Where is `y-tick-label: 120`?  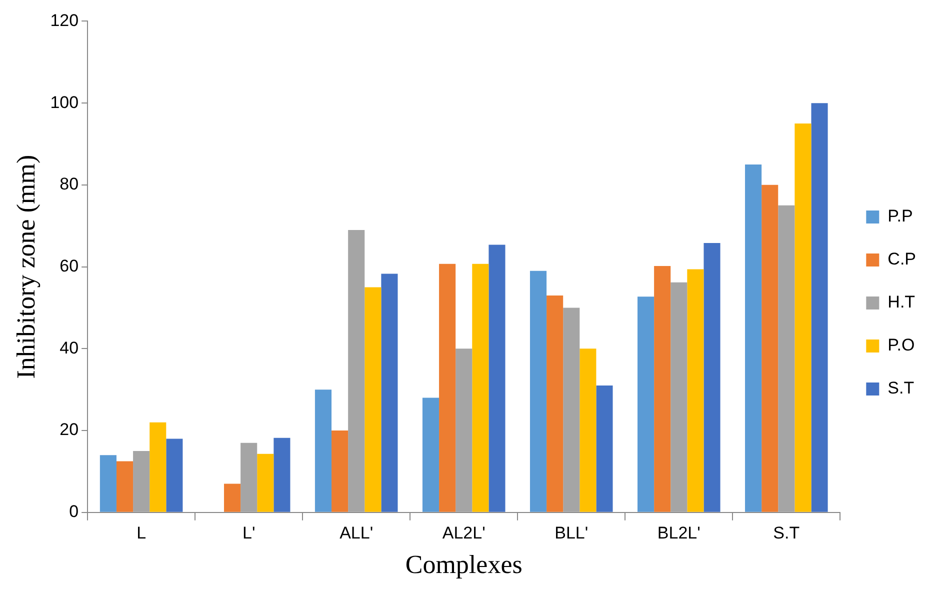 y-tick-label: 120 is located at coordinates (64, 20).